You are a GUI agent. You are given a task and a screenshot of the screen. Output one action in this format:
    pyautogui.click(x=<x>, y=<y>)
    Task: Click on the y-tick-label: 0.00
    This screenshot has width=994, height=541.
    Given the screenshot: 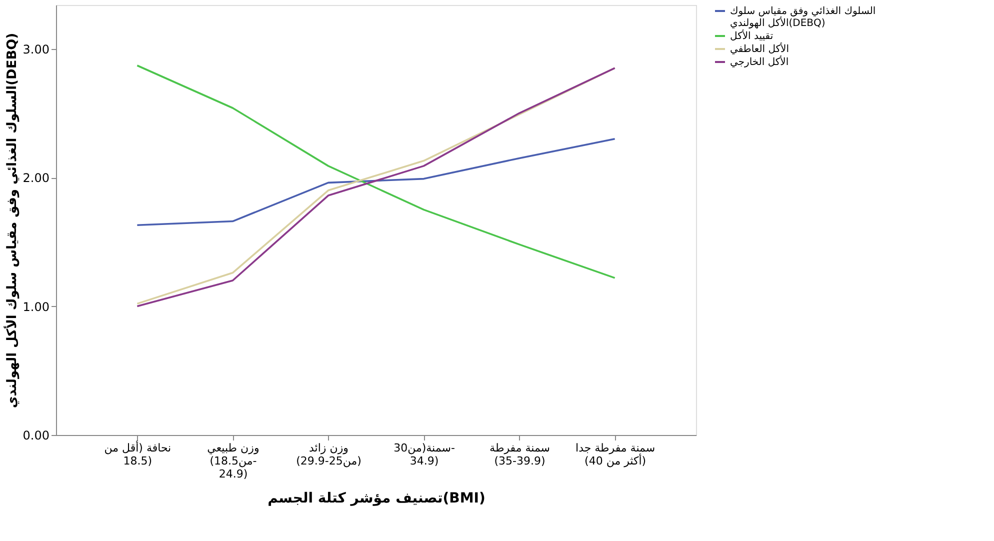 What is the action you would take?
    pyautogui.click(x=36, y=435)
    